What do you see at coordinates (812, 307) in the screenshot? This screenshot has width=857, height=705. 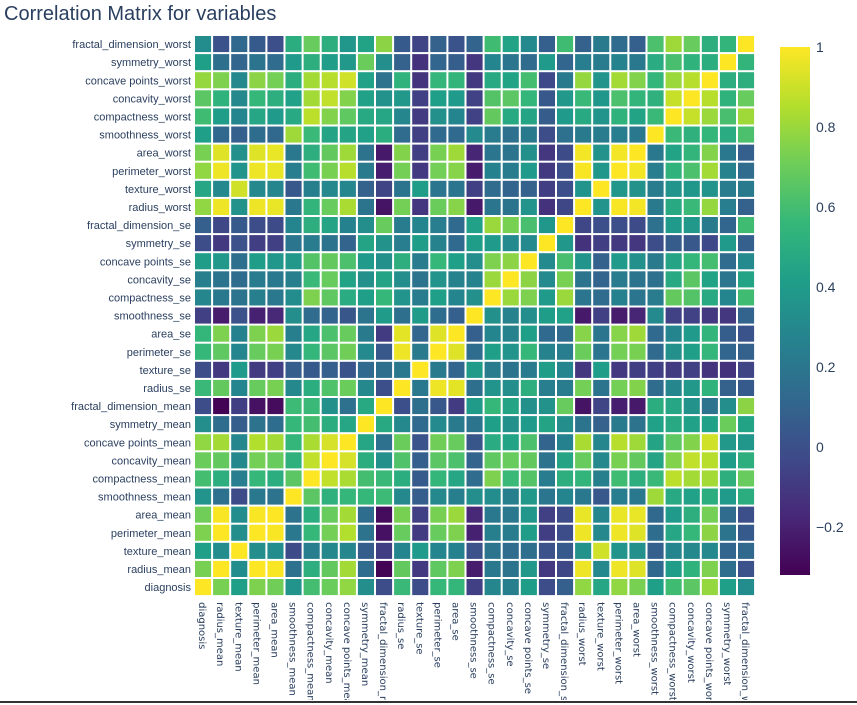 I see `colorbar: 1 0.8 0.6 0.4 0.2 0 −0.2` at bounding box center [812, 307].